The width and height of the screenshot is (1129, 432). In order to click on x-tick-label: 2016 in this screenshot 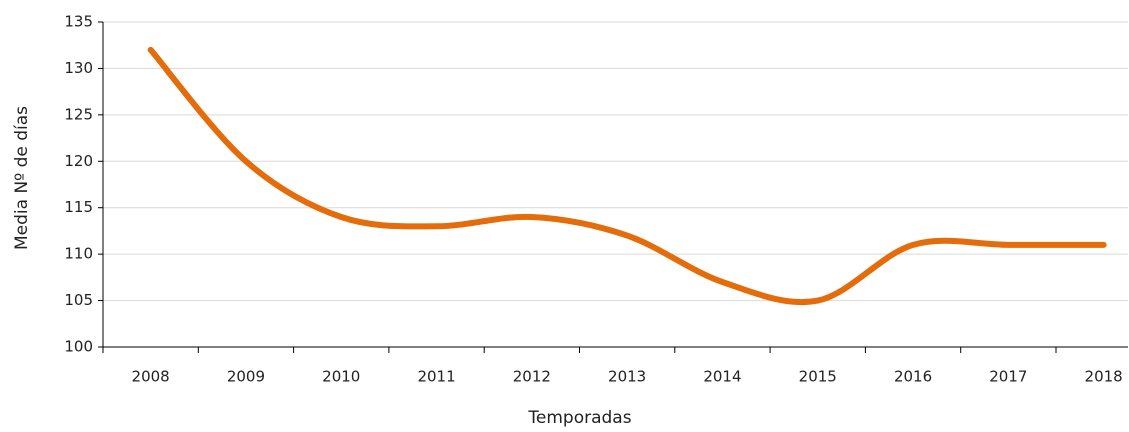, I will do `click(913, 377)`.